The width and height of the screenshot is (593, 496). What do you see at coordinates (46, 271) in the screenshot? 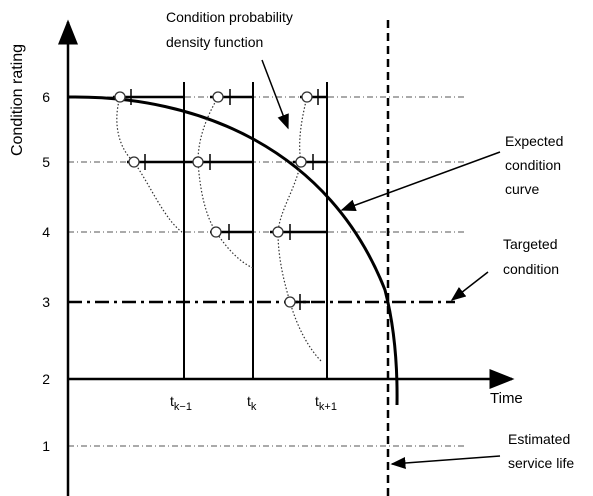
I see `y-ticks: 6 5 4 3 2 1` at bounding box center [46, 271].